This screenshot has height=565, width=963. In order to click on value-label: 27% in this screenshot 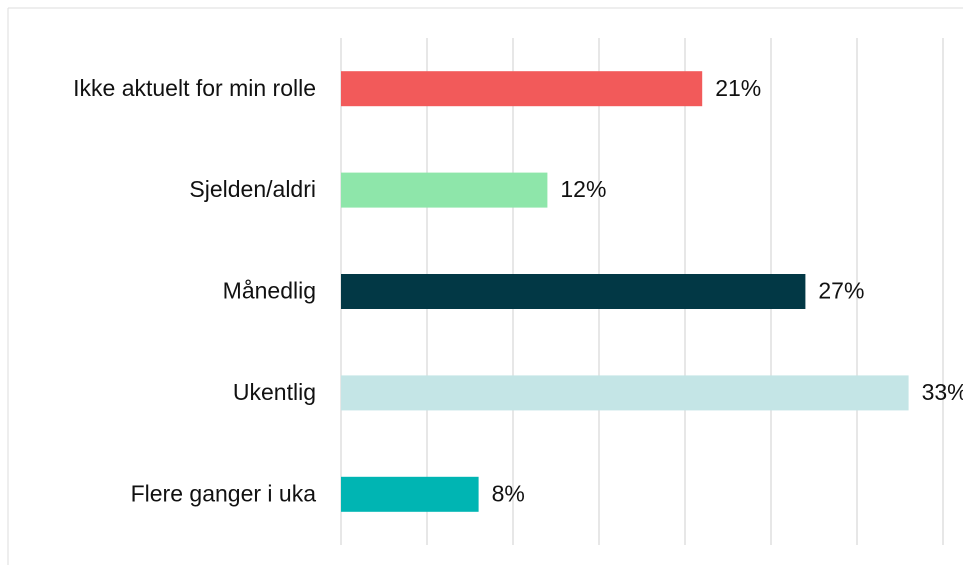, I will do `click(841, 291)`.